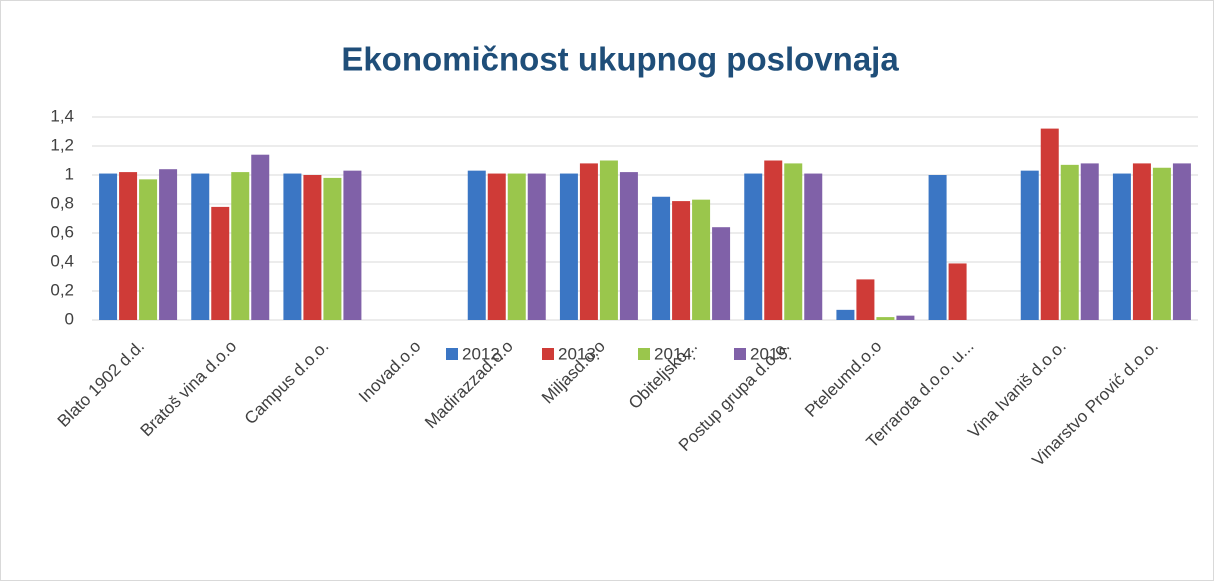  What do you see at coordinates (62, 144) in the screenshot?
I see `y-tick-label: 1,2` at bounding box center [62, 144].